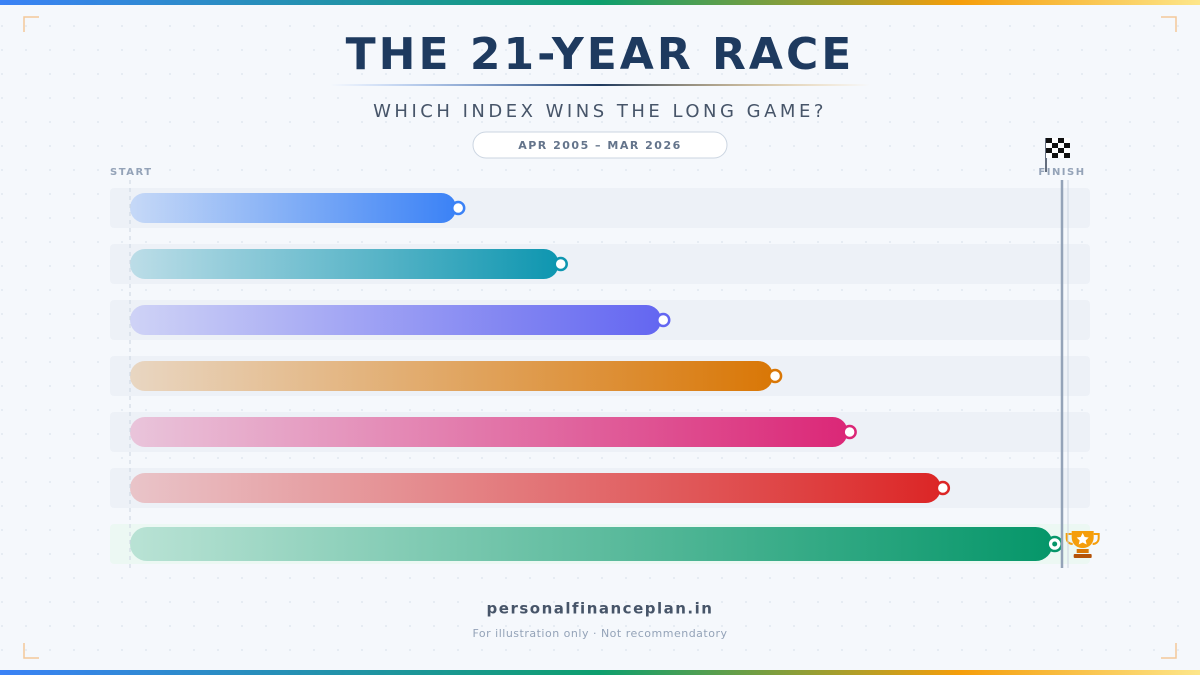 The height and width of the screenshot is (675, 1200). Describe the element at coordinates (600, 111) in the screenshot. I see `subtitle: WHICH INDEX WINS THE LONG GAME?` at that location.